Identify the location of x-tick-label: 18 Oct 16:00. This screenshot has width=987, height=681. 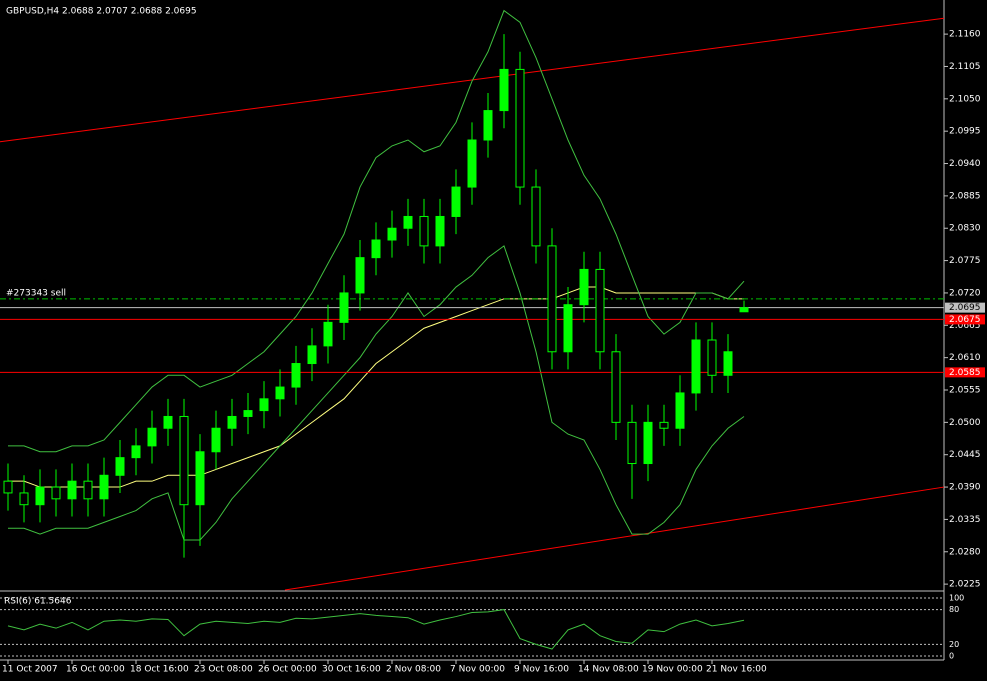
(159, 670).